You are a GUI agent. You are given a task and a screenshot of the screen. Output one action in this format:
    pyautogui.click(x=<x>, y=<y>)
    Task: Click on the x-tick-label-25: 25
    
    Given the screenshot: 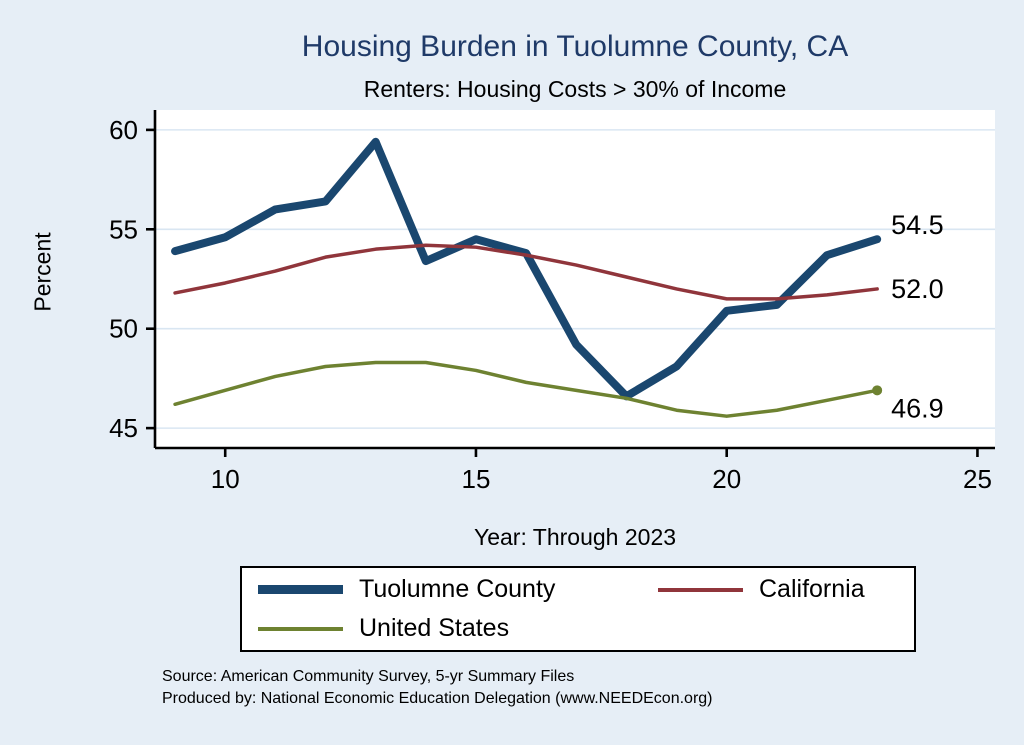 What is the action you would take?
    pyautogui.click(x=977, y=479)
    